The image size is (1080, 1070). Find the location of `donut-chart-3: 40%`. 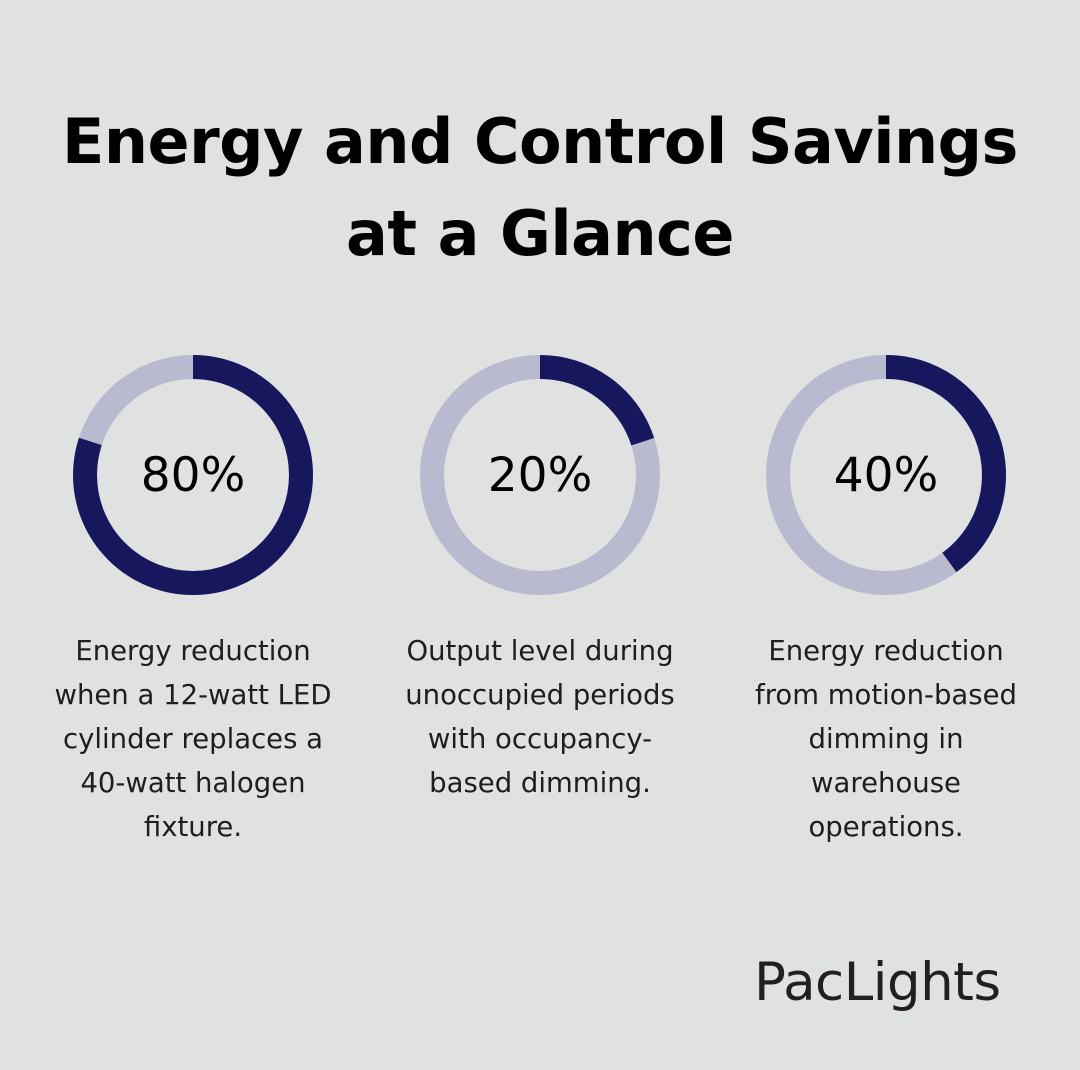

donut-chart-3: 40% is located at coordinates (886, 475).